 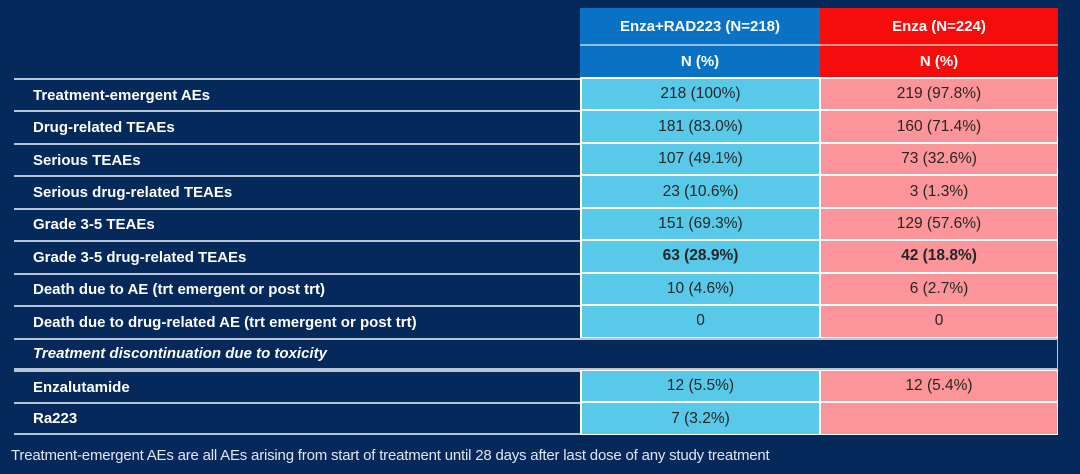 I want to click on value-cell-enza: 12 (5.4%), so click(x=939, y=386).